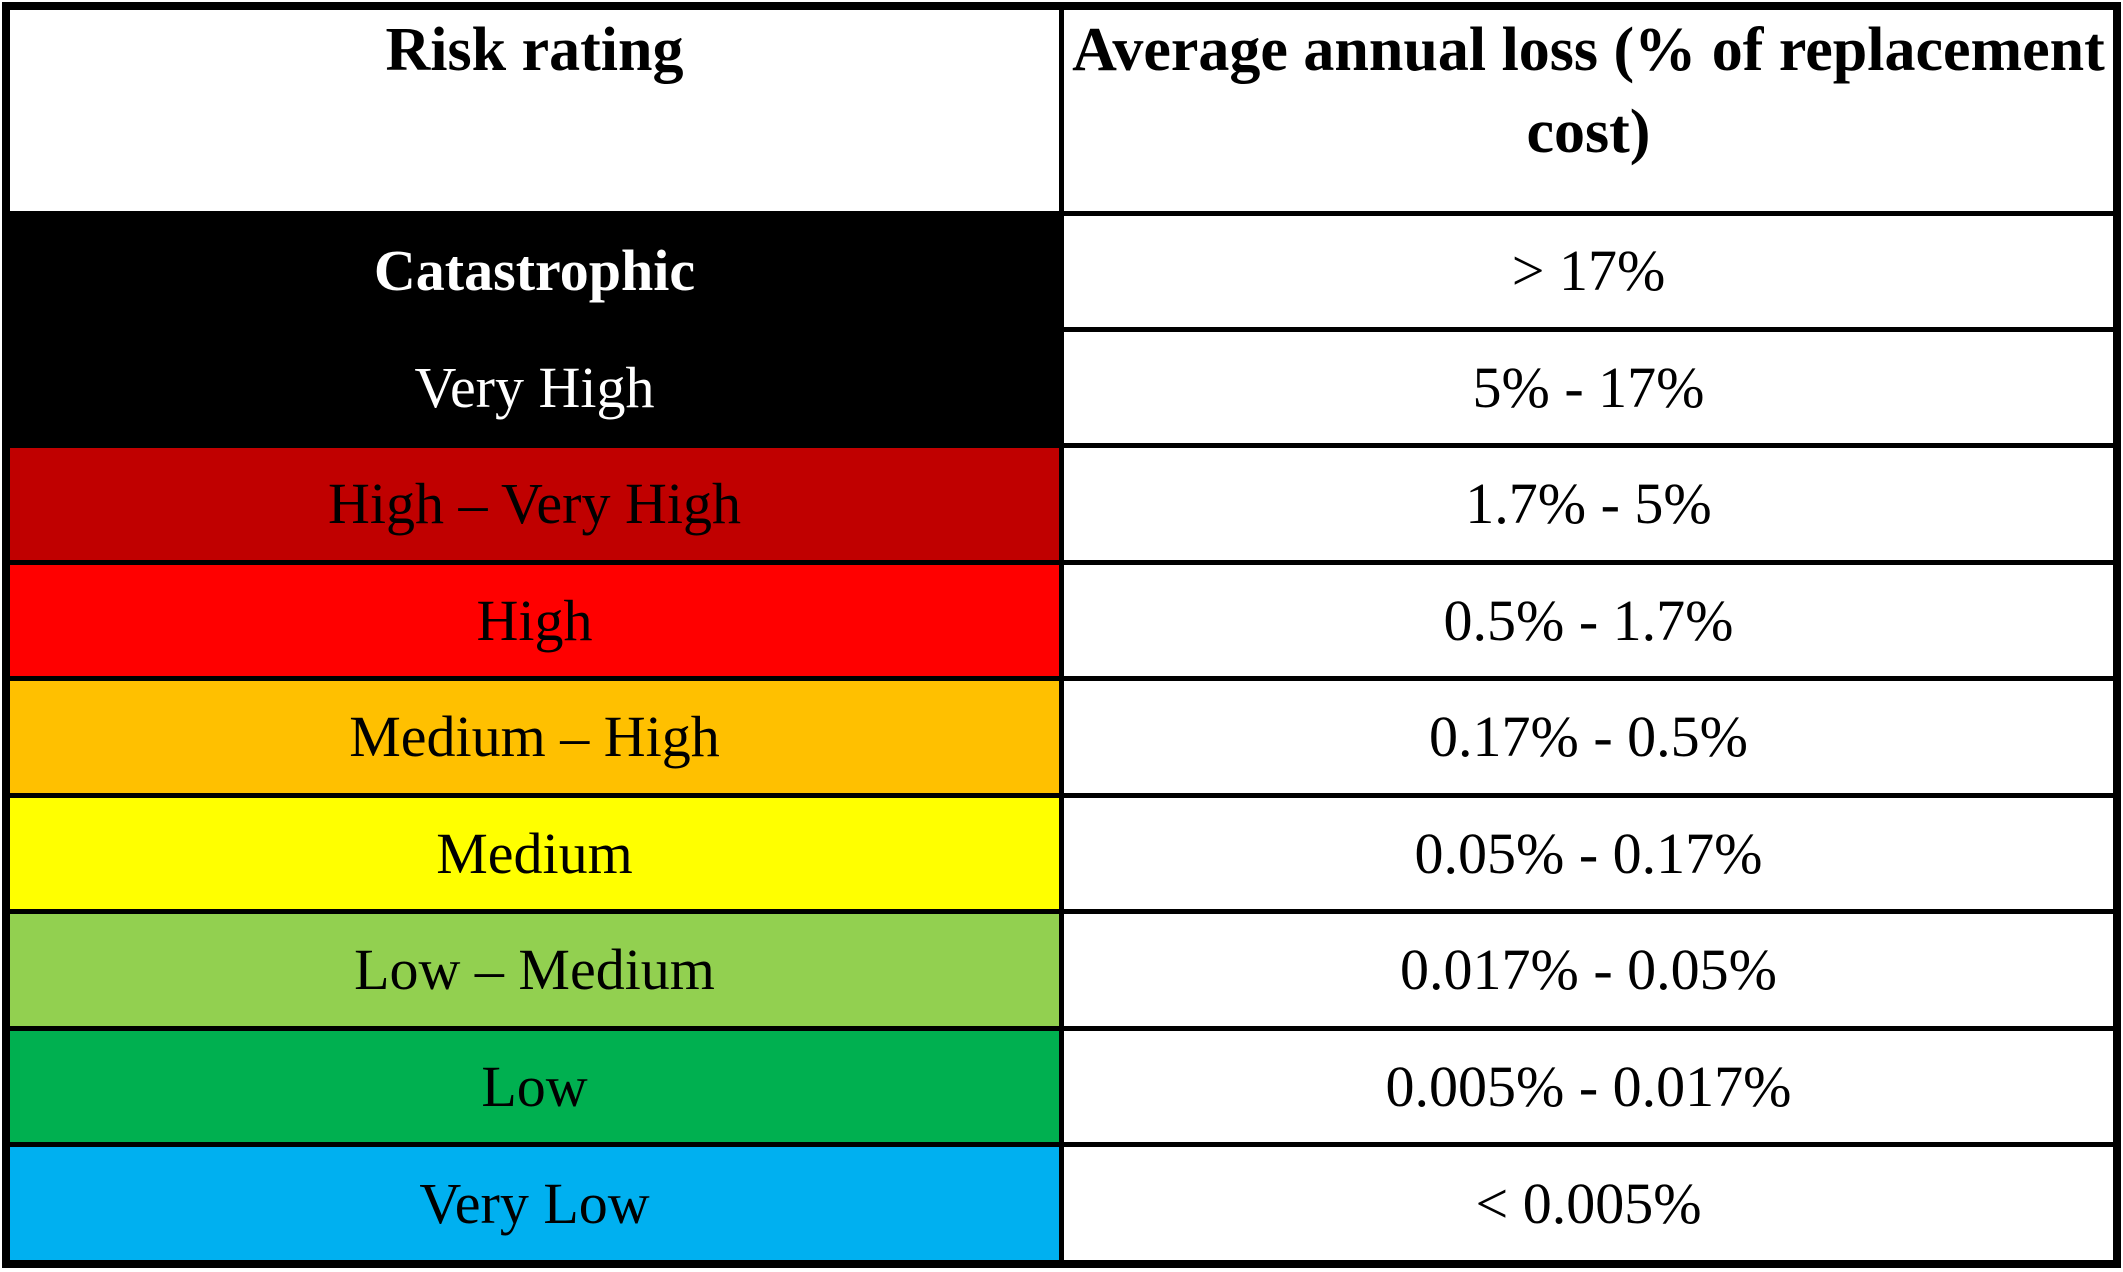 Image resolution: width=2123 pixels, height=1272 pixels. What do you see at coordinates (533, 271) in the screenshot?
I see `rating-cell-catastrophic: Catastrophic` at bounding box center [533, 271].